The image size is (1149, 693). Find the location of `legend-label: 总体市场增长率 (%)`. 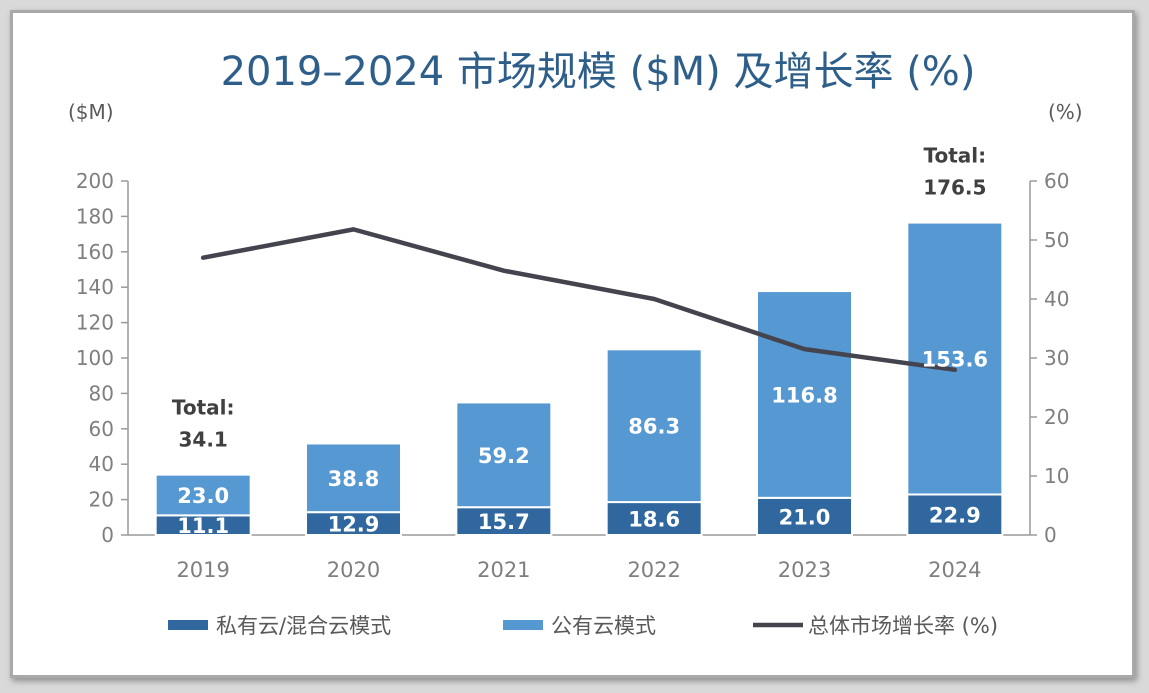

legend-label: 总体市场增长率 (%) is located at coordinates (903, 626).